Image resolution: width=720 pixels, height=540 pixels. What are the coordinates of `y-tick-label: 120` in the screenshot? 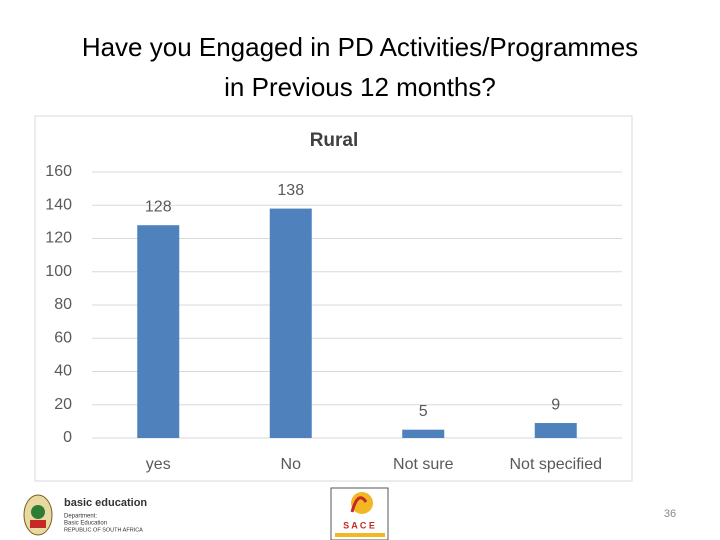 It's located at (58, 238).